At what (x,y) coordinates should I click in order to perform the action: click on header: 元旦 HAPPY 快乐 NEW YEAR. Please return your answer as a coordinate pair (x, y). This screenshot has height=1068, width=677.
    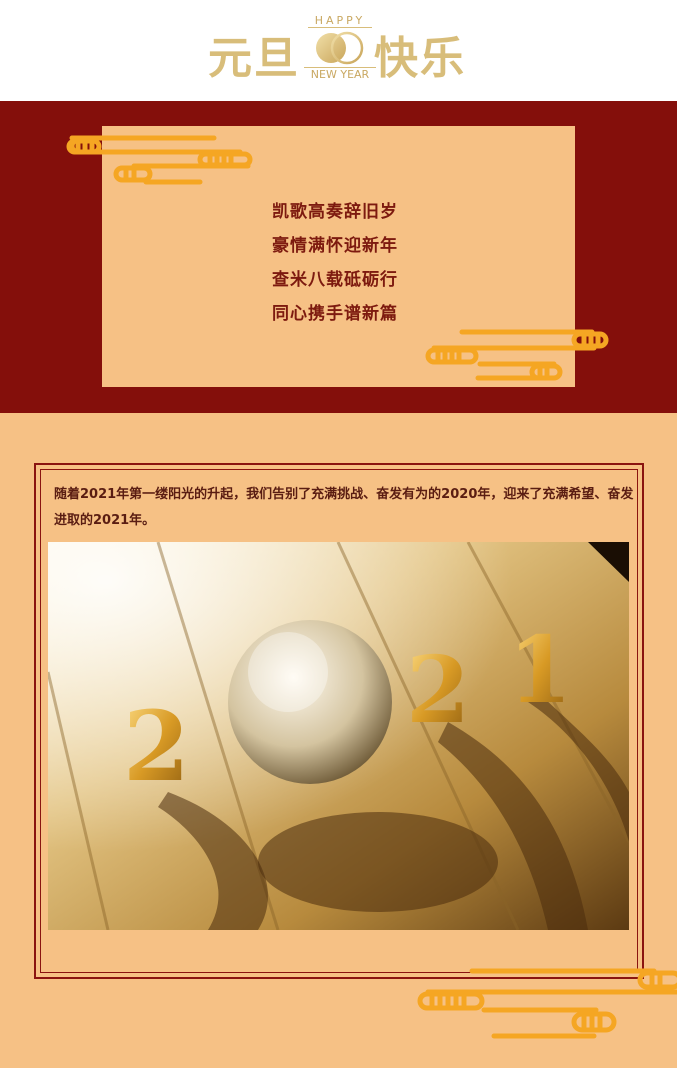
    Looking at the image, I should click on (338, 50).